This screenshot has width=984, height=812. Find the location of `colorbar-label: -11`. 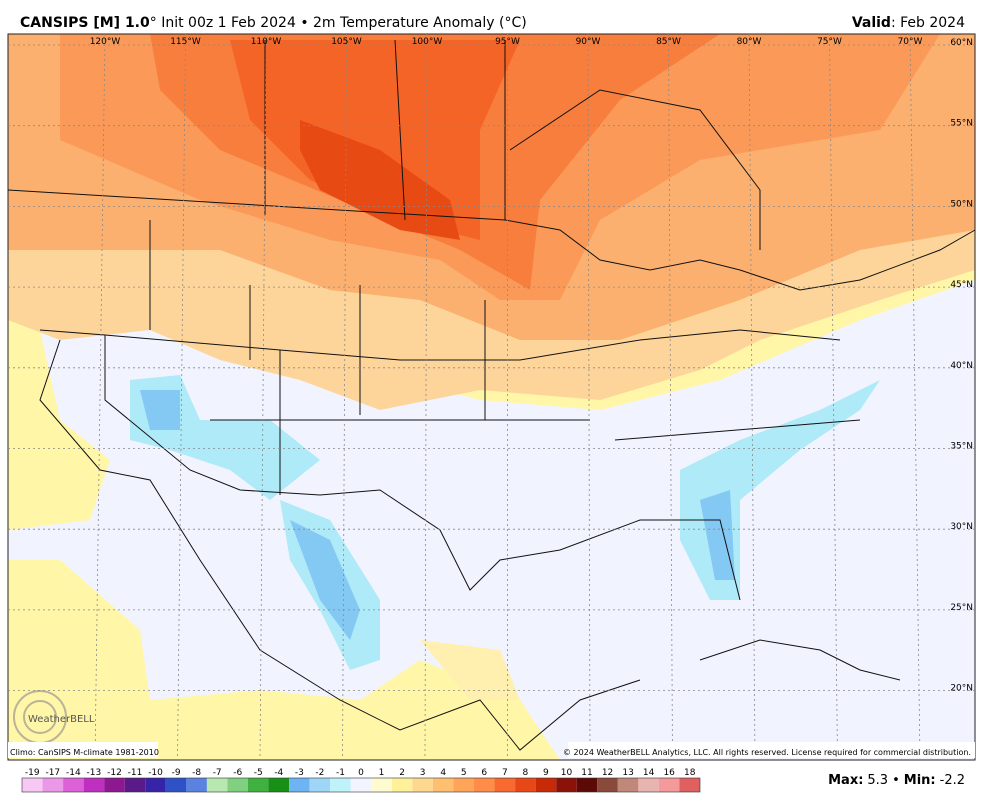

colorbar-label: -11 is located at coordinates (135, 773).